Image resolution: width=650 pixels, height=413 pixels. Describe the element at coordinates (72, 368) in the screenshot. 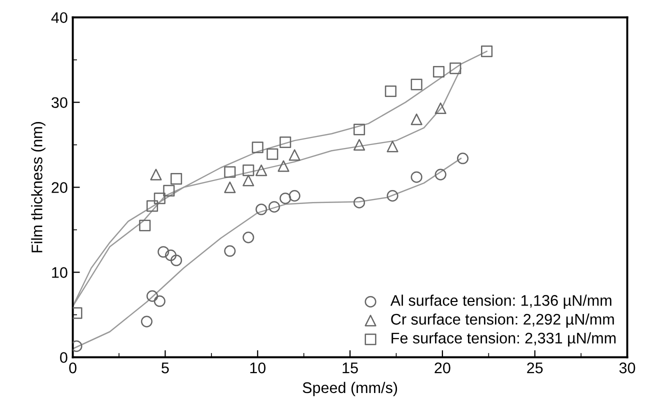

I see `x-tick-label: 0` at that location.